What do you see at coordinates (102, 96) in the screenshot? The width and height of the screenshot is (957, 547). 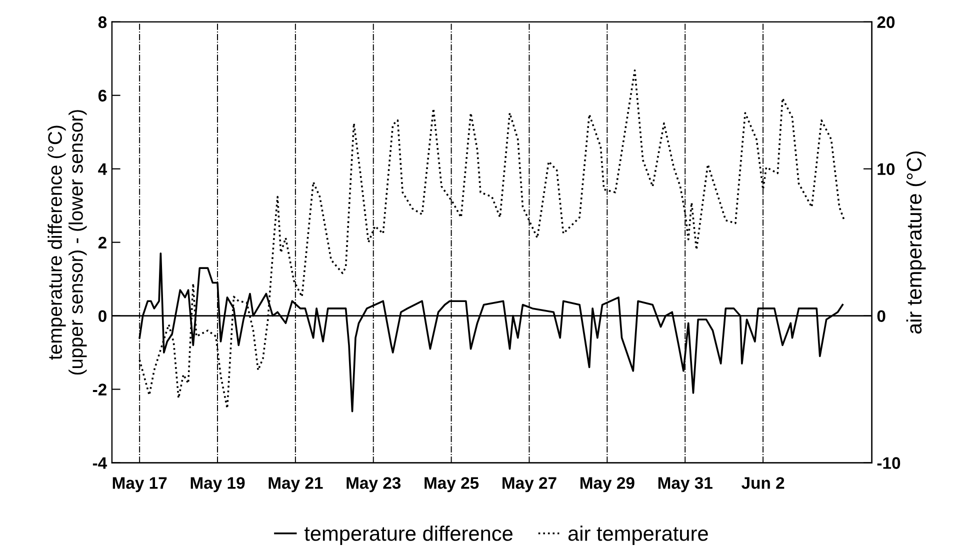 I see `y-tick-label: 6` at bounding box center [102, 96].